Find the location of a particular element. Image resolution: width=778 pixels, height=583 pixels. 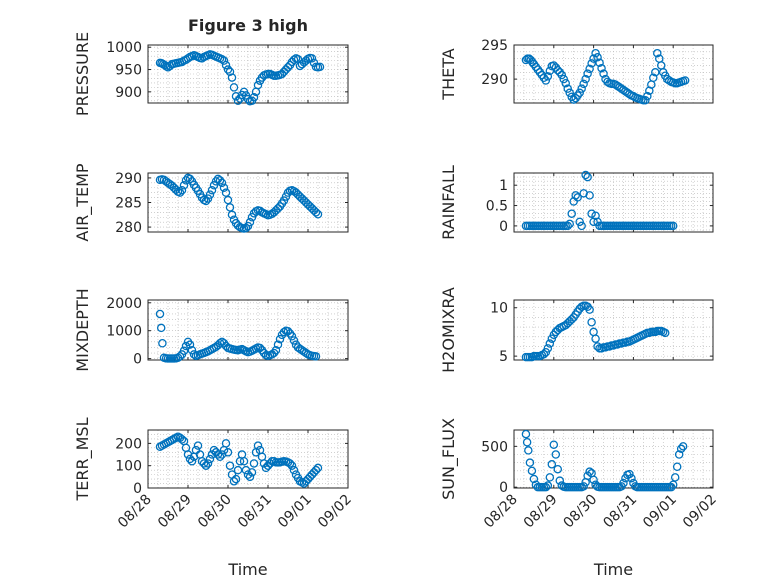

h2omixra-ylabel: H2OMIXRA is located at coordinates (448, 330).